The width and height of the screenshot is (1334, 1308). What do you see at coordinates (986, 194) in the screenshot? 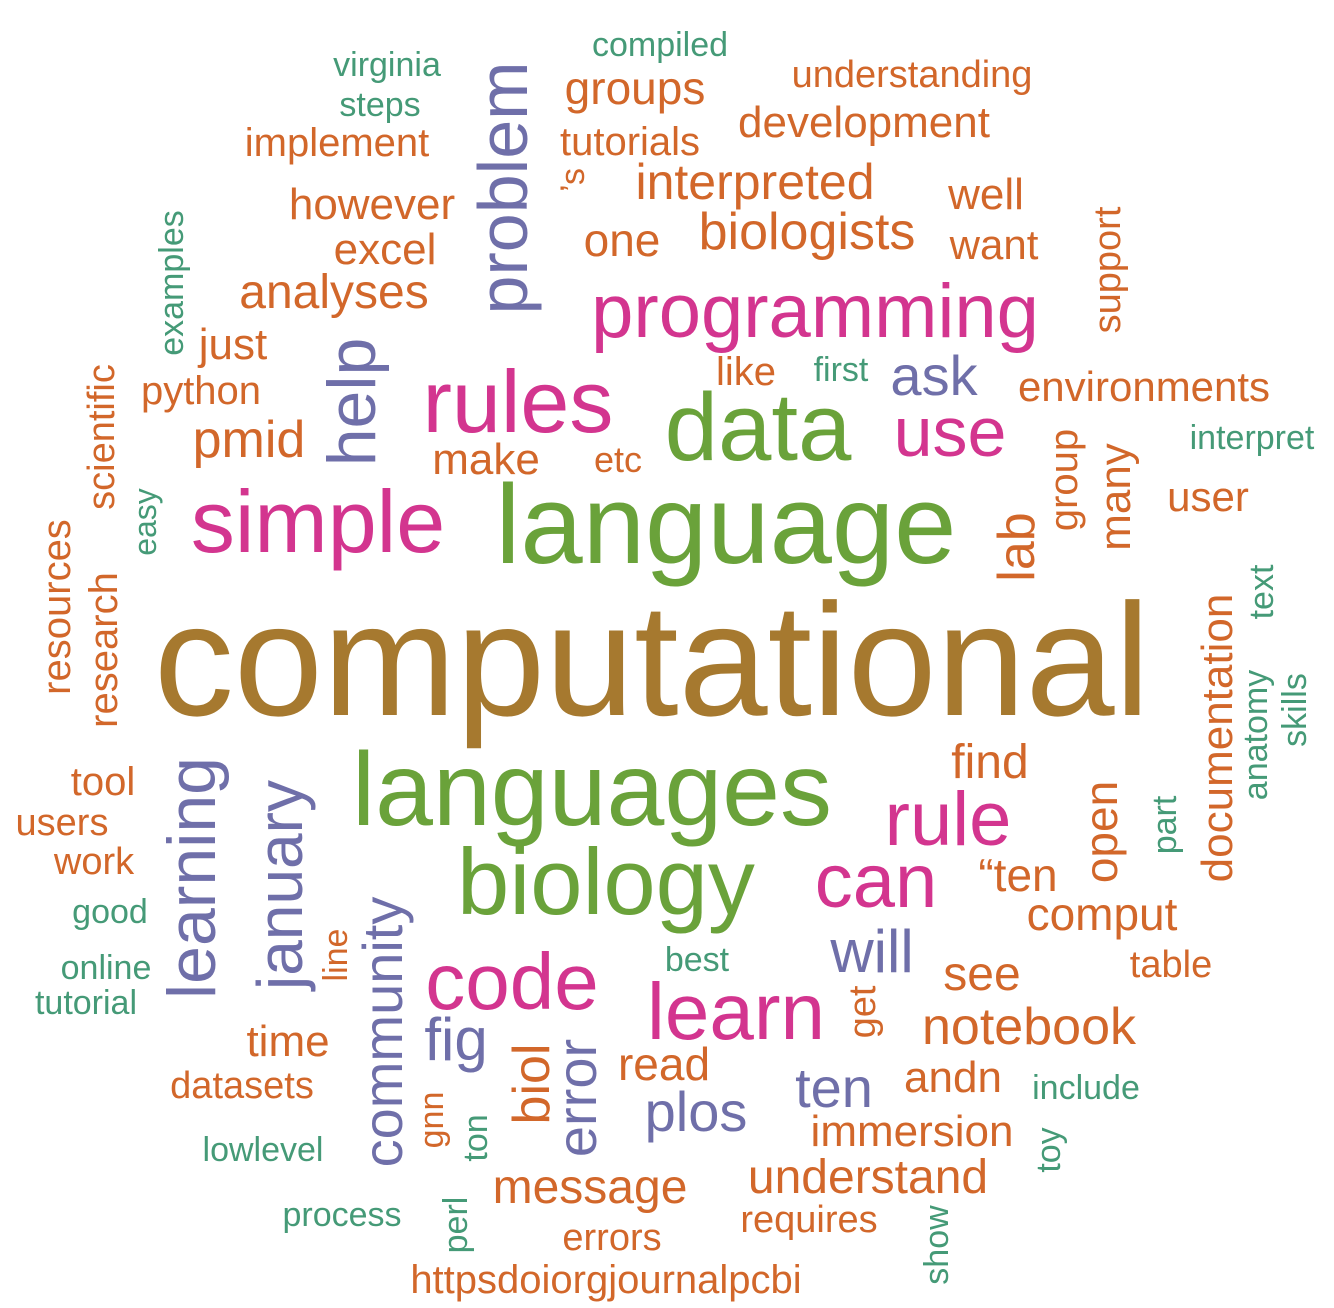
I see `word-well: well` at bounding box center [986, 194].